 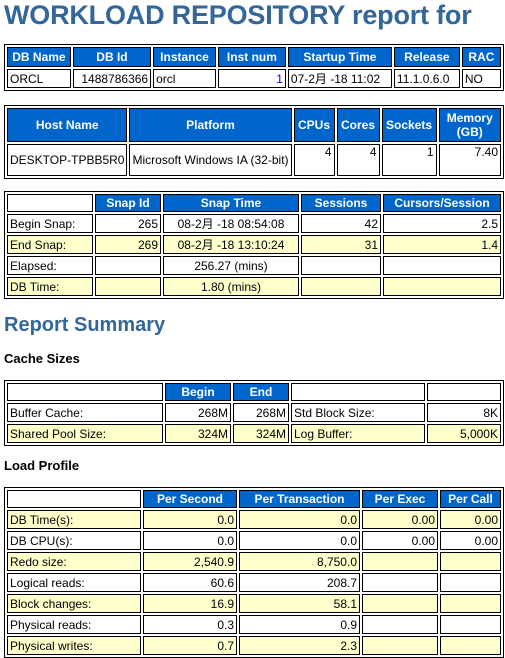 I want to click on end-value: 324M, so click(x=261, y=433).